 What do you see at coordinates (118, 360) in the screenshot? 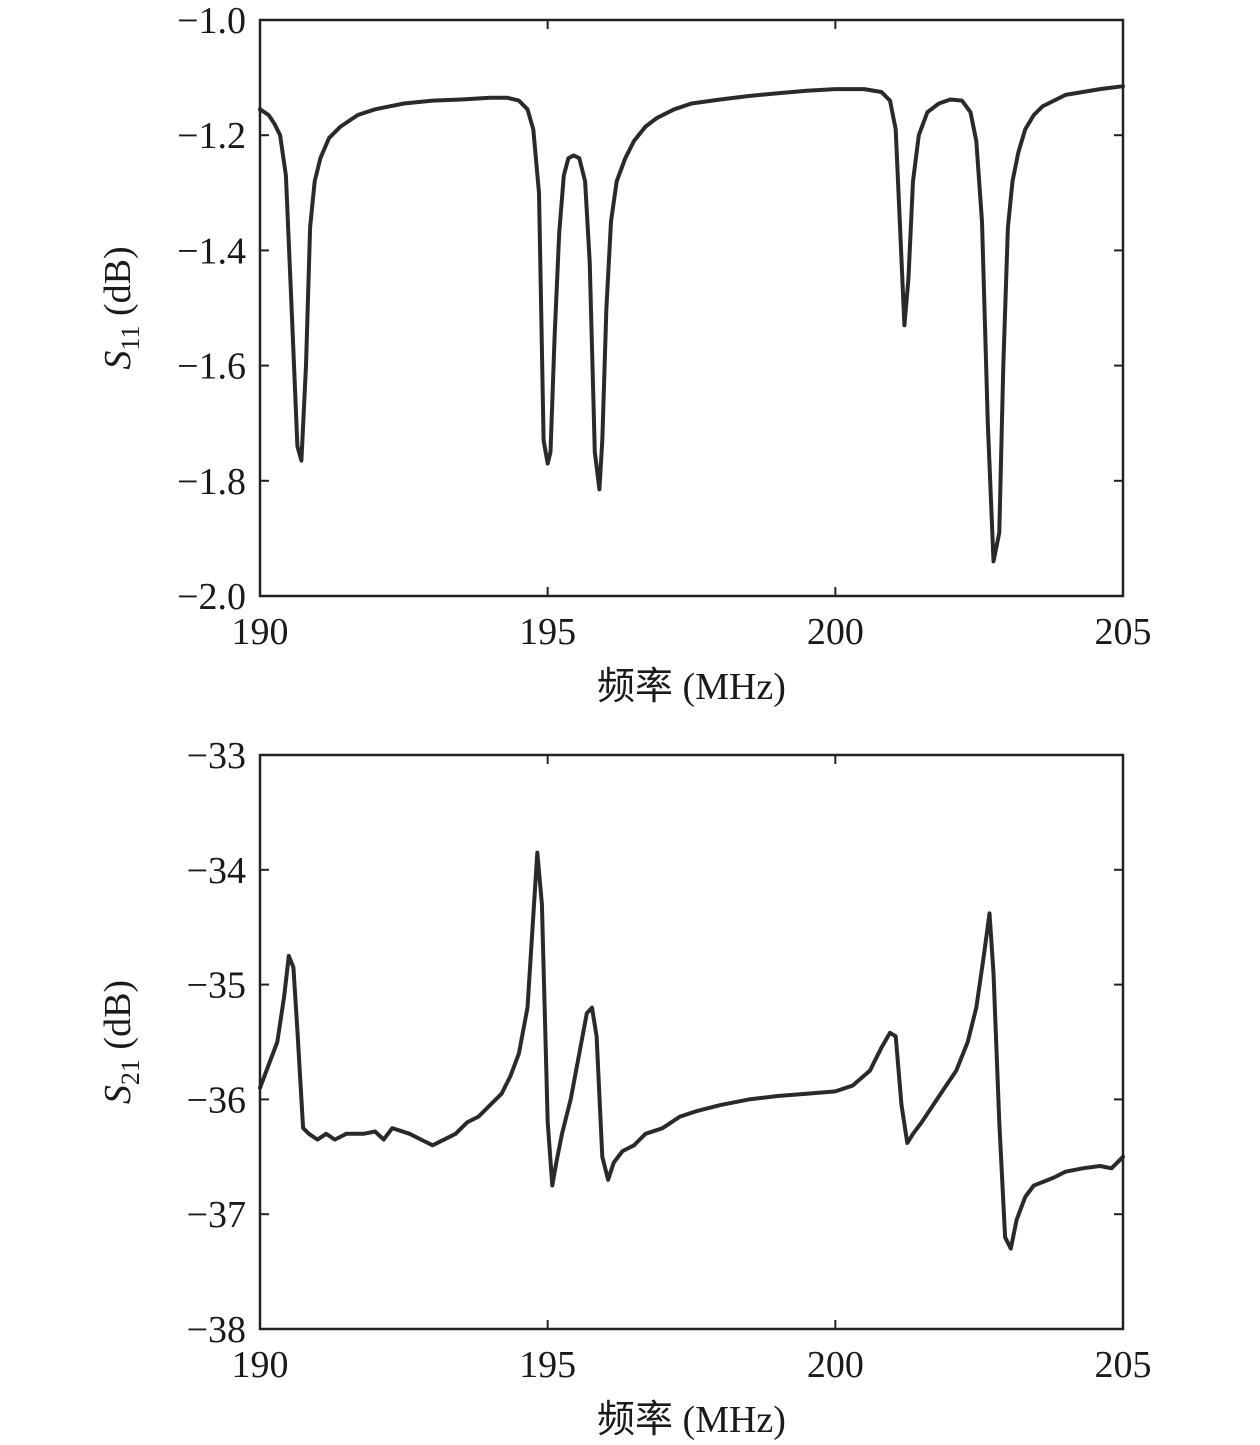
I see `s11-y-axis-symbol: S` at bounding box center [118, 360].